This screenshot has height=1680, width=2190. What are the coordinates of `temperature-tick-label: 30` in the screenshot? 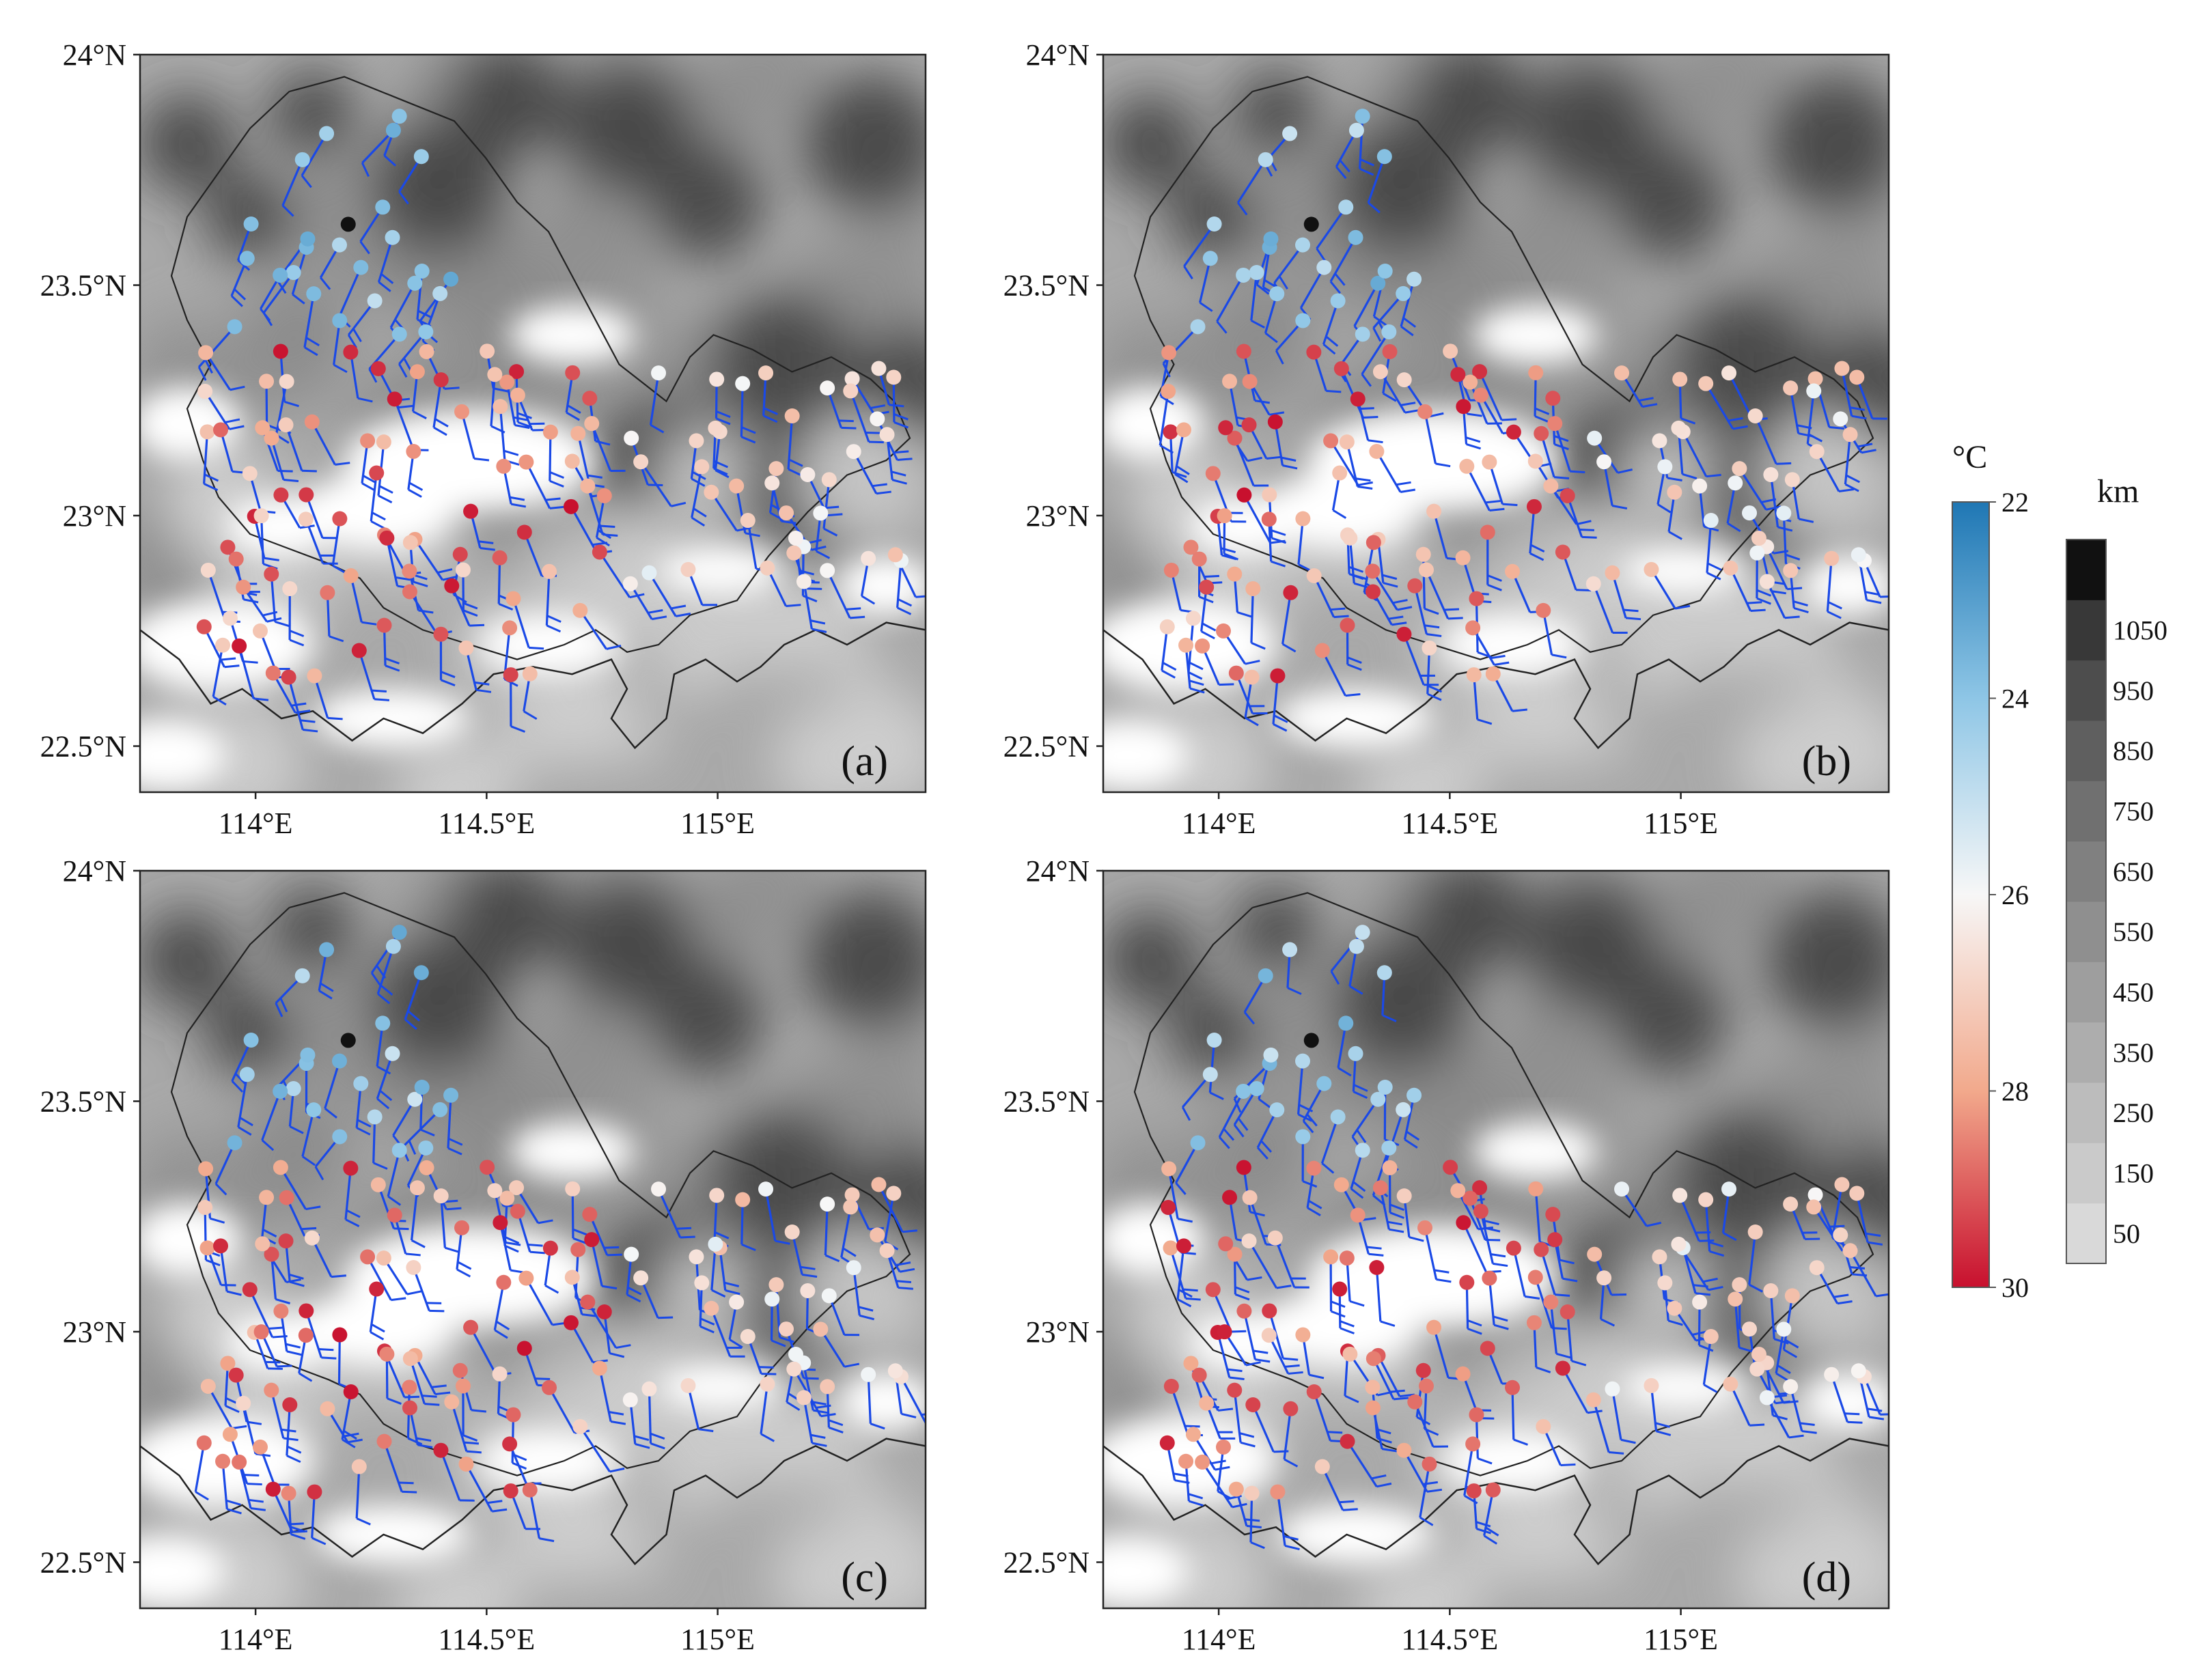 It's located at (2015, 1287).